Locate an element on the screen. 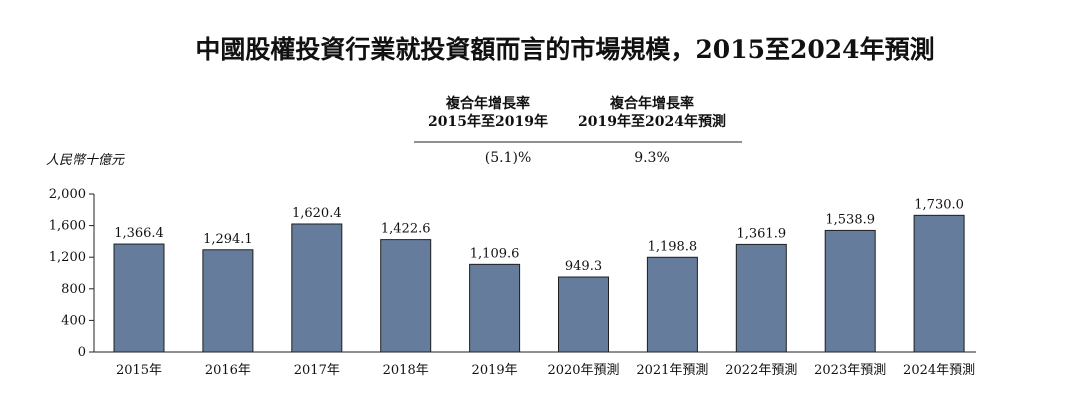  cagr-col2-line1: 複合年增長率 is located at coordinates (651, 103).